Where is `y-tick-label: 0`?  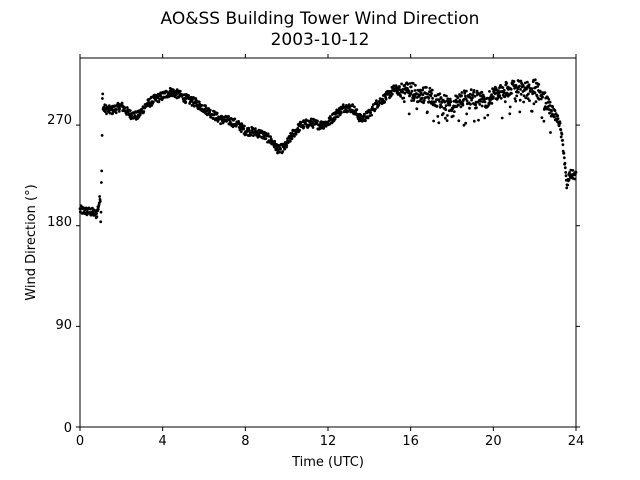 y-tick-label: 0 is located at coordinates (68, 428).